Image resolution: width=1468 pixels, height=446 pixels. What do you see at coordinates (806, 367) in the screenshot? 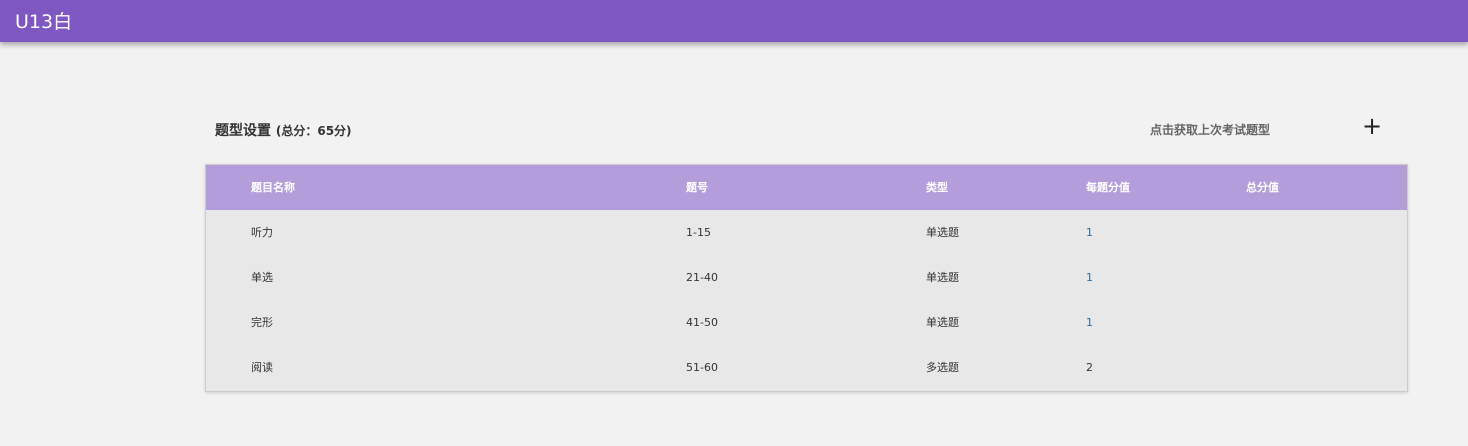
I see `table-row: 阅读 51-60 多选题 2` at bounding box center [806, 367].